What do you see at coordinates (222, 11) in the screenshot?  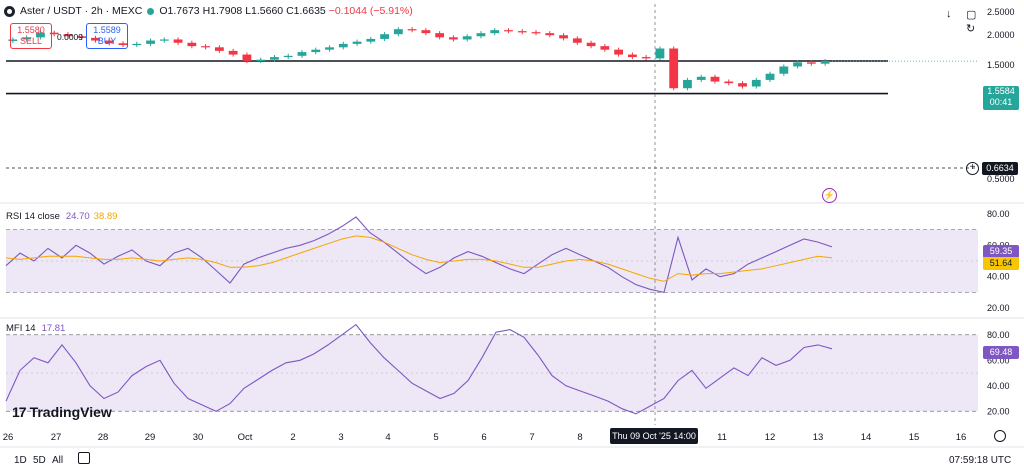 I see `ohlc-high: H1.7908` at bounding box center [222, 11].